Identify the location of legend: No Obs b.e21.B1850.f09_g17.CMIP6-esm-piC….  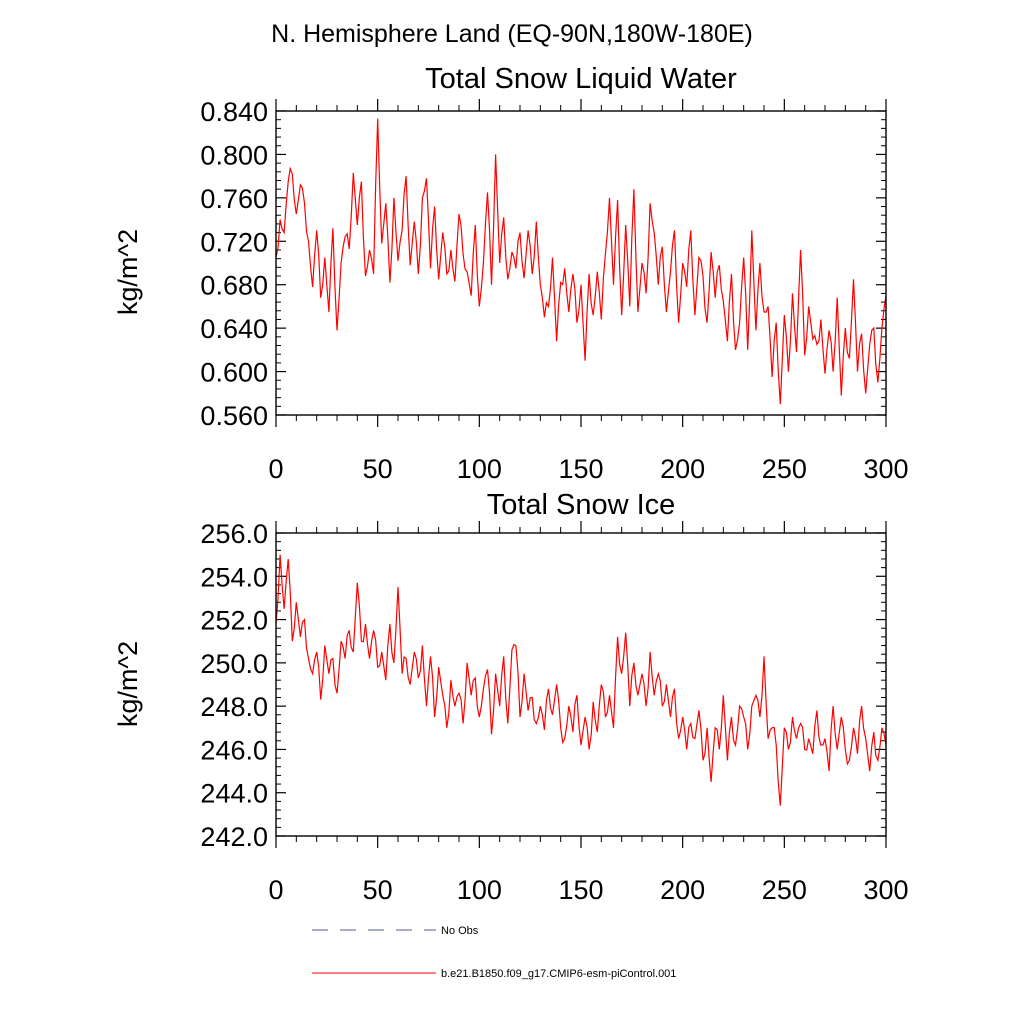
(494, 952).